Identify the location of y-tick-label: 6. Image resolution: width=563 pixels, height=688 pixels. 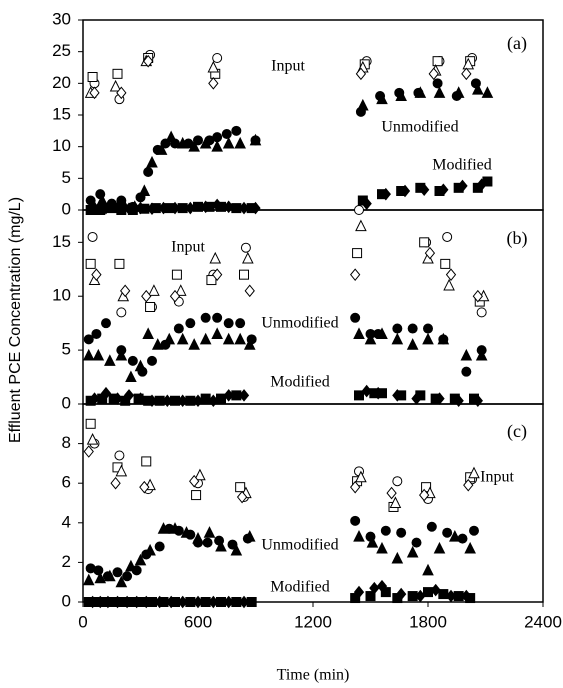
(66, 482).